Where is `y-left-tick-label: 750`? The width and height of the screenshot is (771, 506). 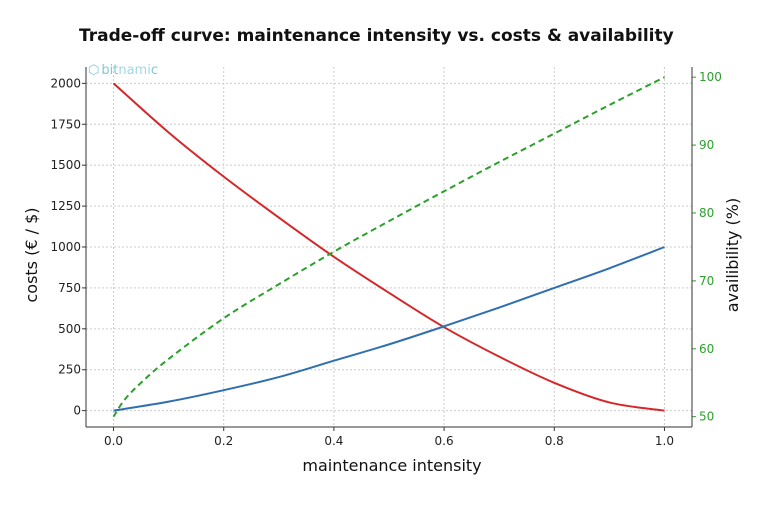 y-left-tick-label: 750 is located at coordinates (69, 288).